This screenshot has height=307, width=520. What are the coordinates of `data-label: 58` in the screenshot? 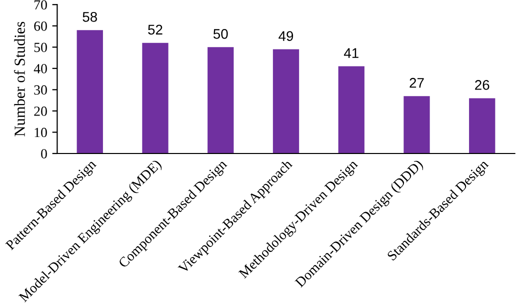 It's located at (90, 17).